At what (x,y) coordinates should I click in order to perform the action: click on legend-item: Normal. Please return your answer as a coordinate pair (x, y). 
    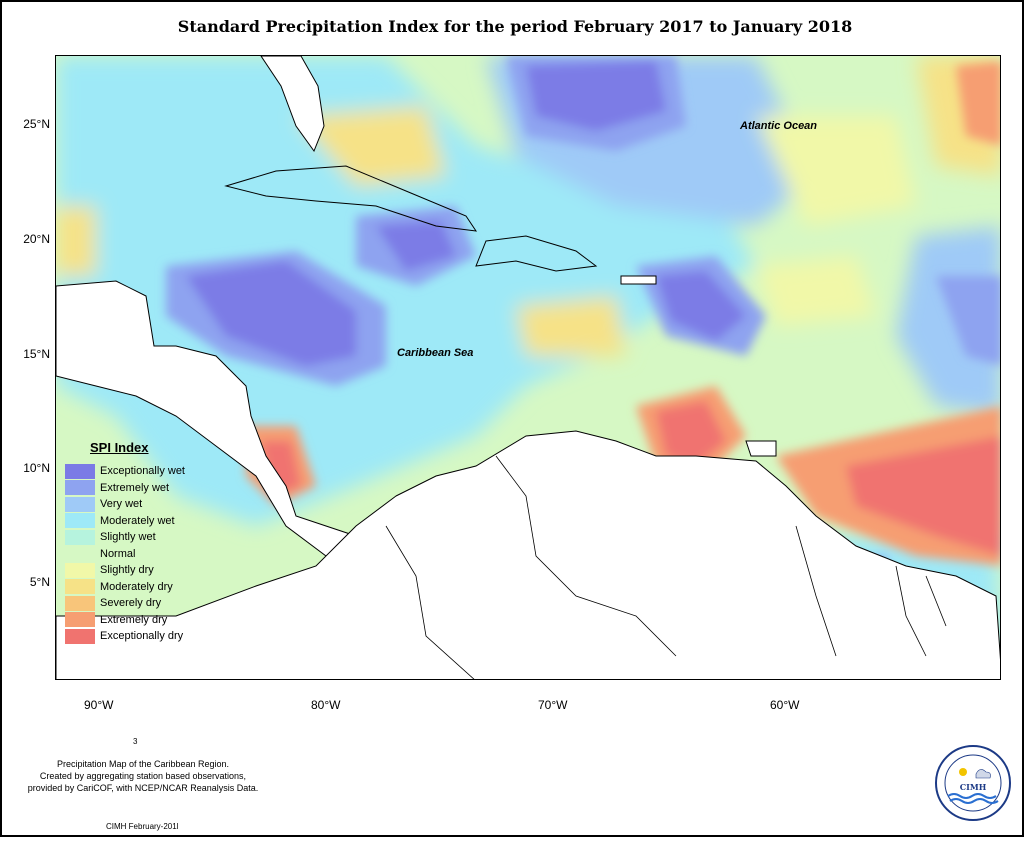
    Looking at the image, I should click on (125, 554).